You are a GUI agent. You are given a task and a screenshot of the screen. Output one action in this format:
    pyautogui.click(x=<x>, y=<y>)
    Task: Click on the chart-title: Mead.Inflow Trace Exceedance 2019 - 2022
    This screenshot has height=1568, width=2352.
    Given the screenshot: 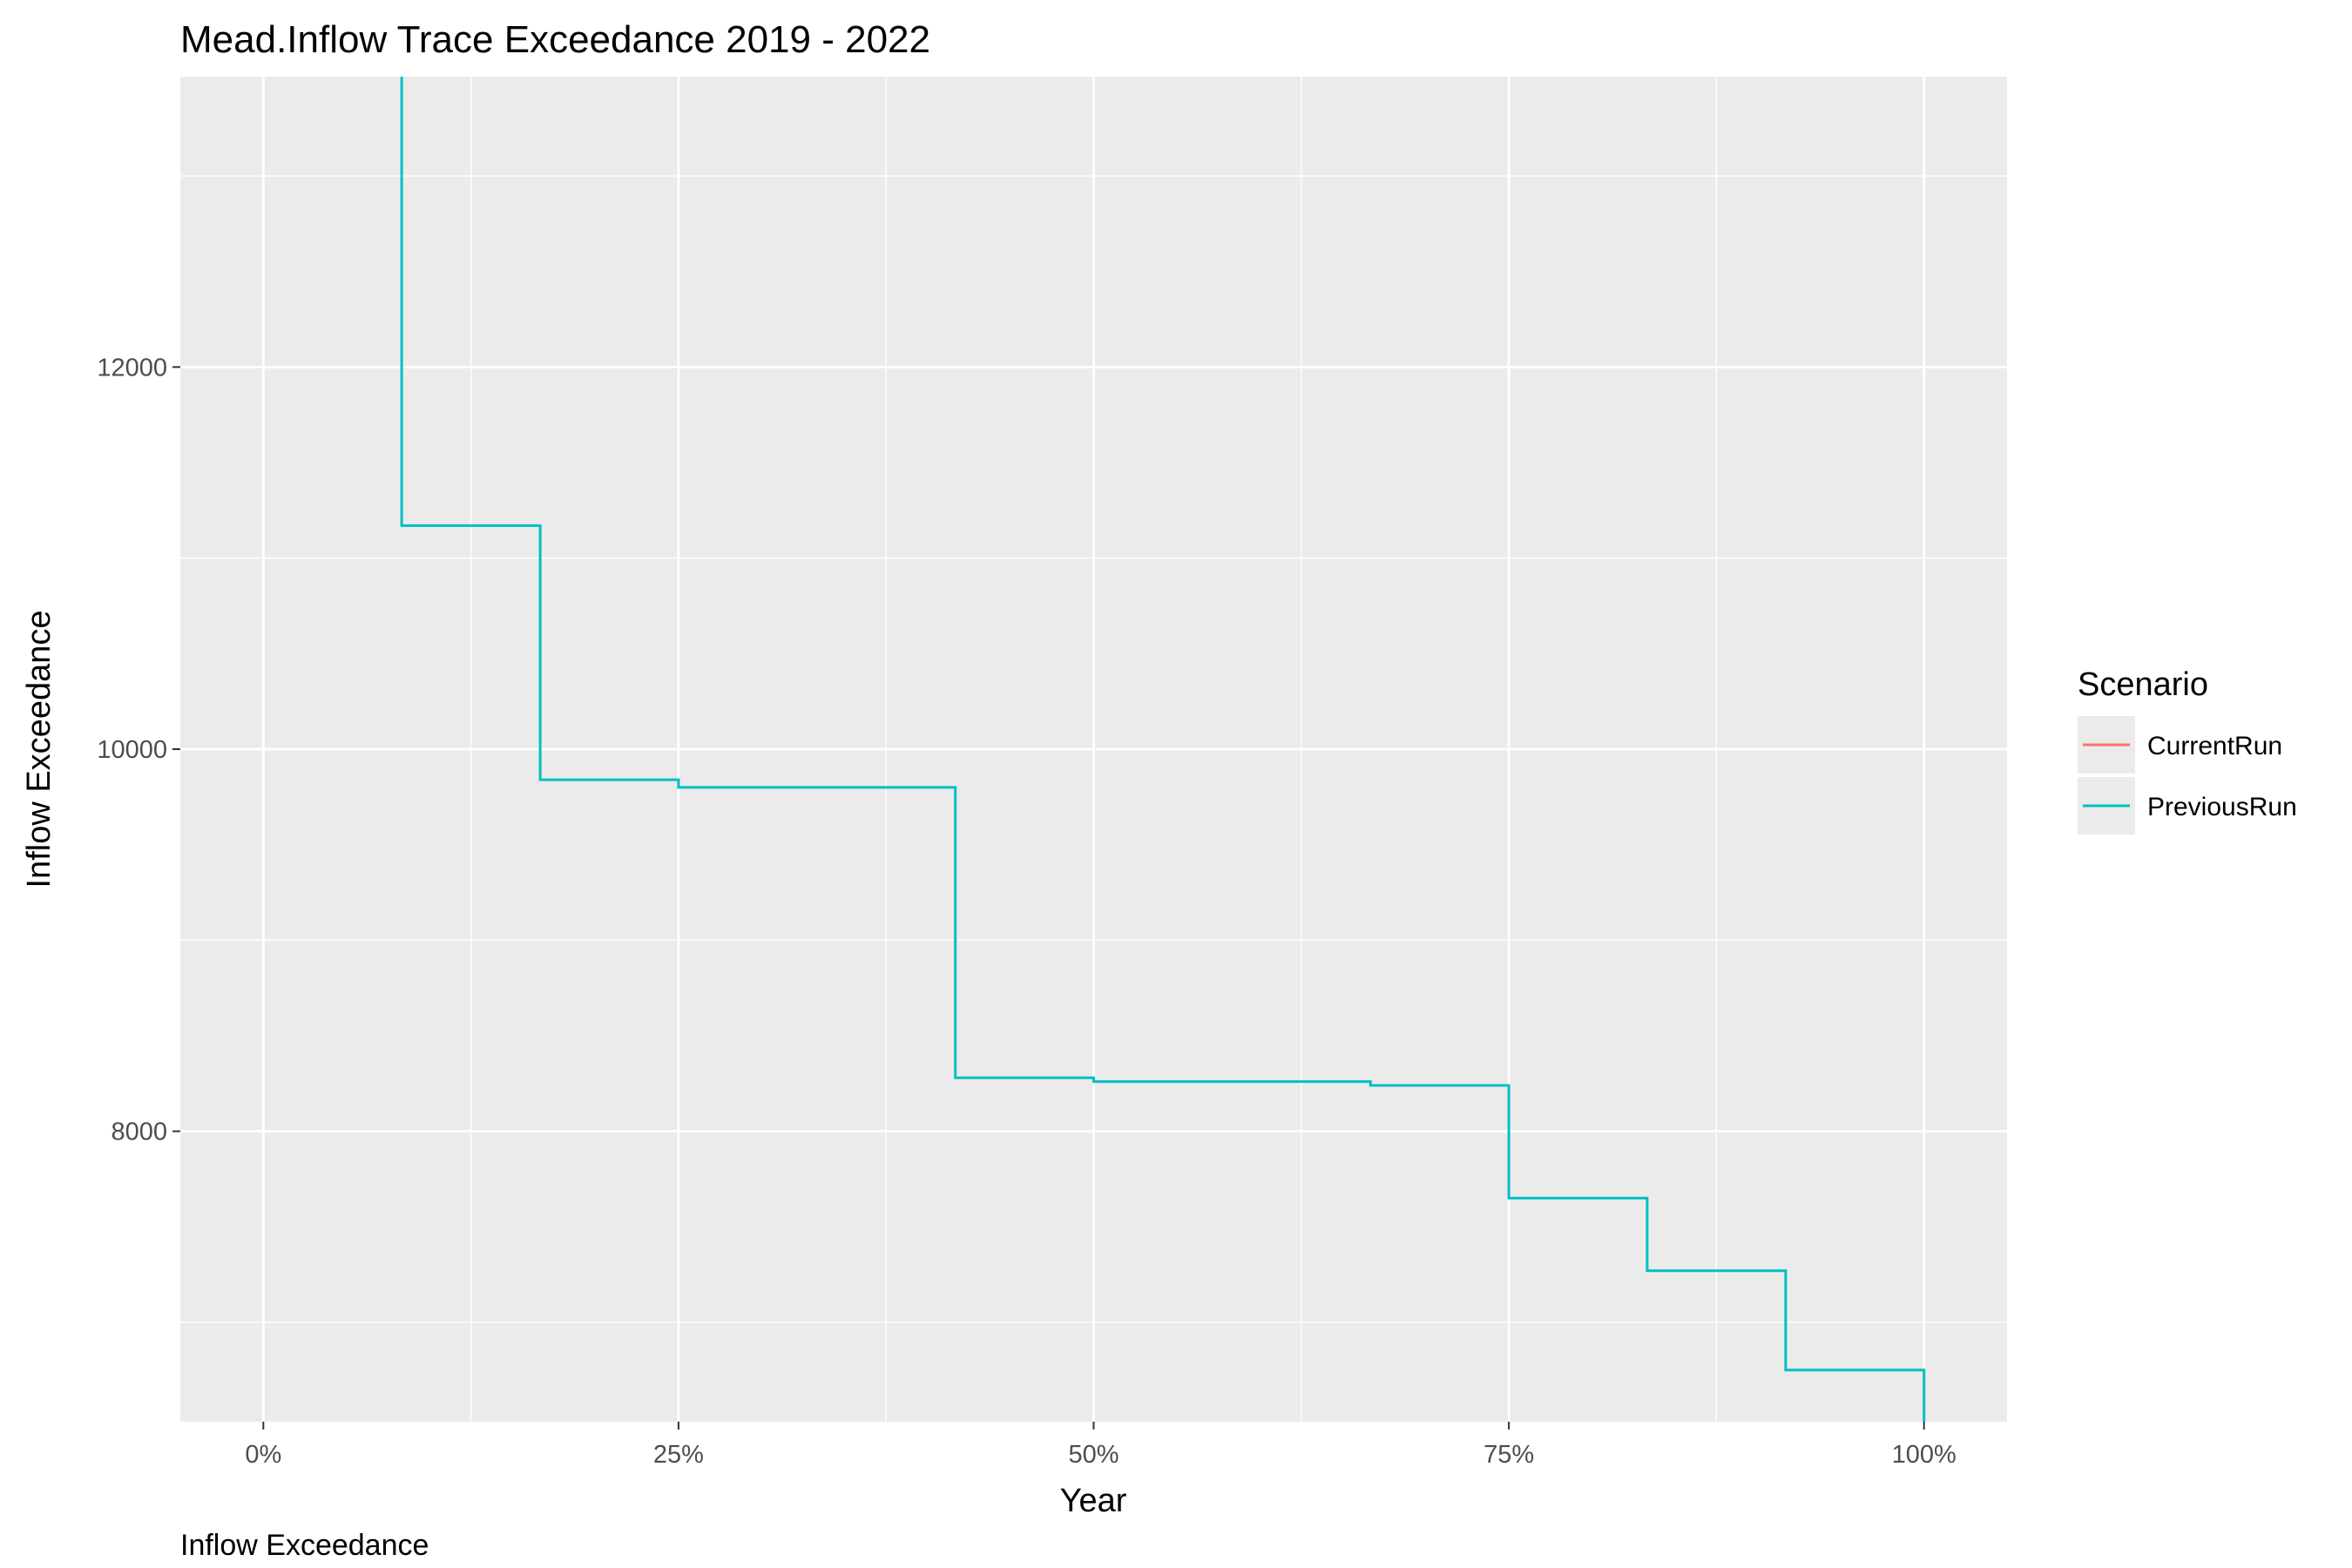 What is the action you would take?
    pyautogui.click(x=555, y=40)
    